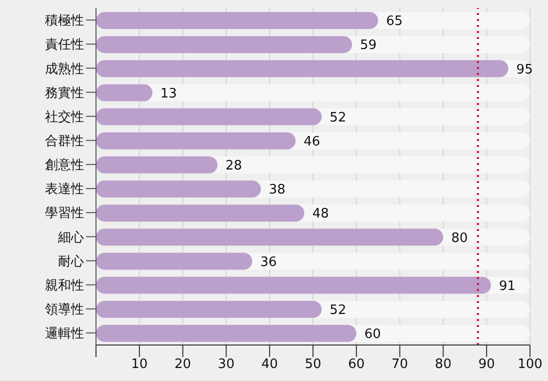 This screenshot has width=548, height=381. What do you see at coordinates (183, 364) in the screenshot?
I see `x-tick-label: 20` at bounding box center [183, 364].